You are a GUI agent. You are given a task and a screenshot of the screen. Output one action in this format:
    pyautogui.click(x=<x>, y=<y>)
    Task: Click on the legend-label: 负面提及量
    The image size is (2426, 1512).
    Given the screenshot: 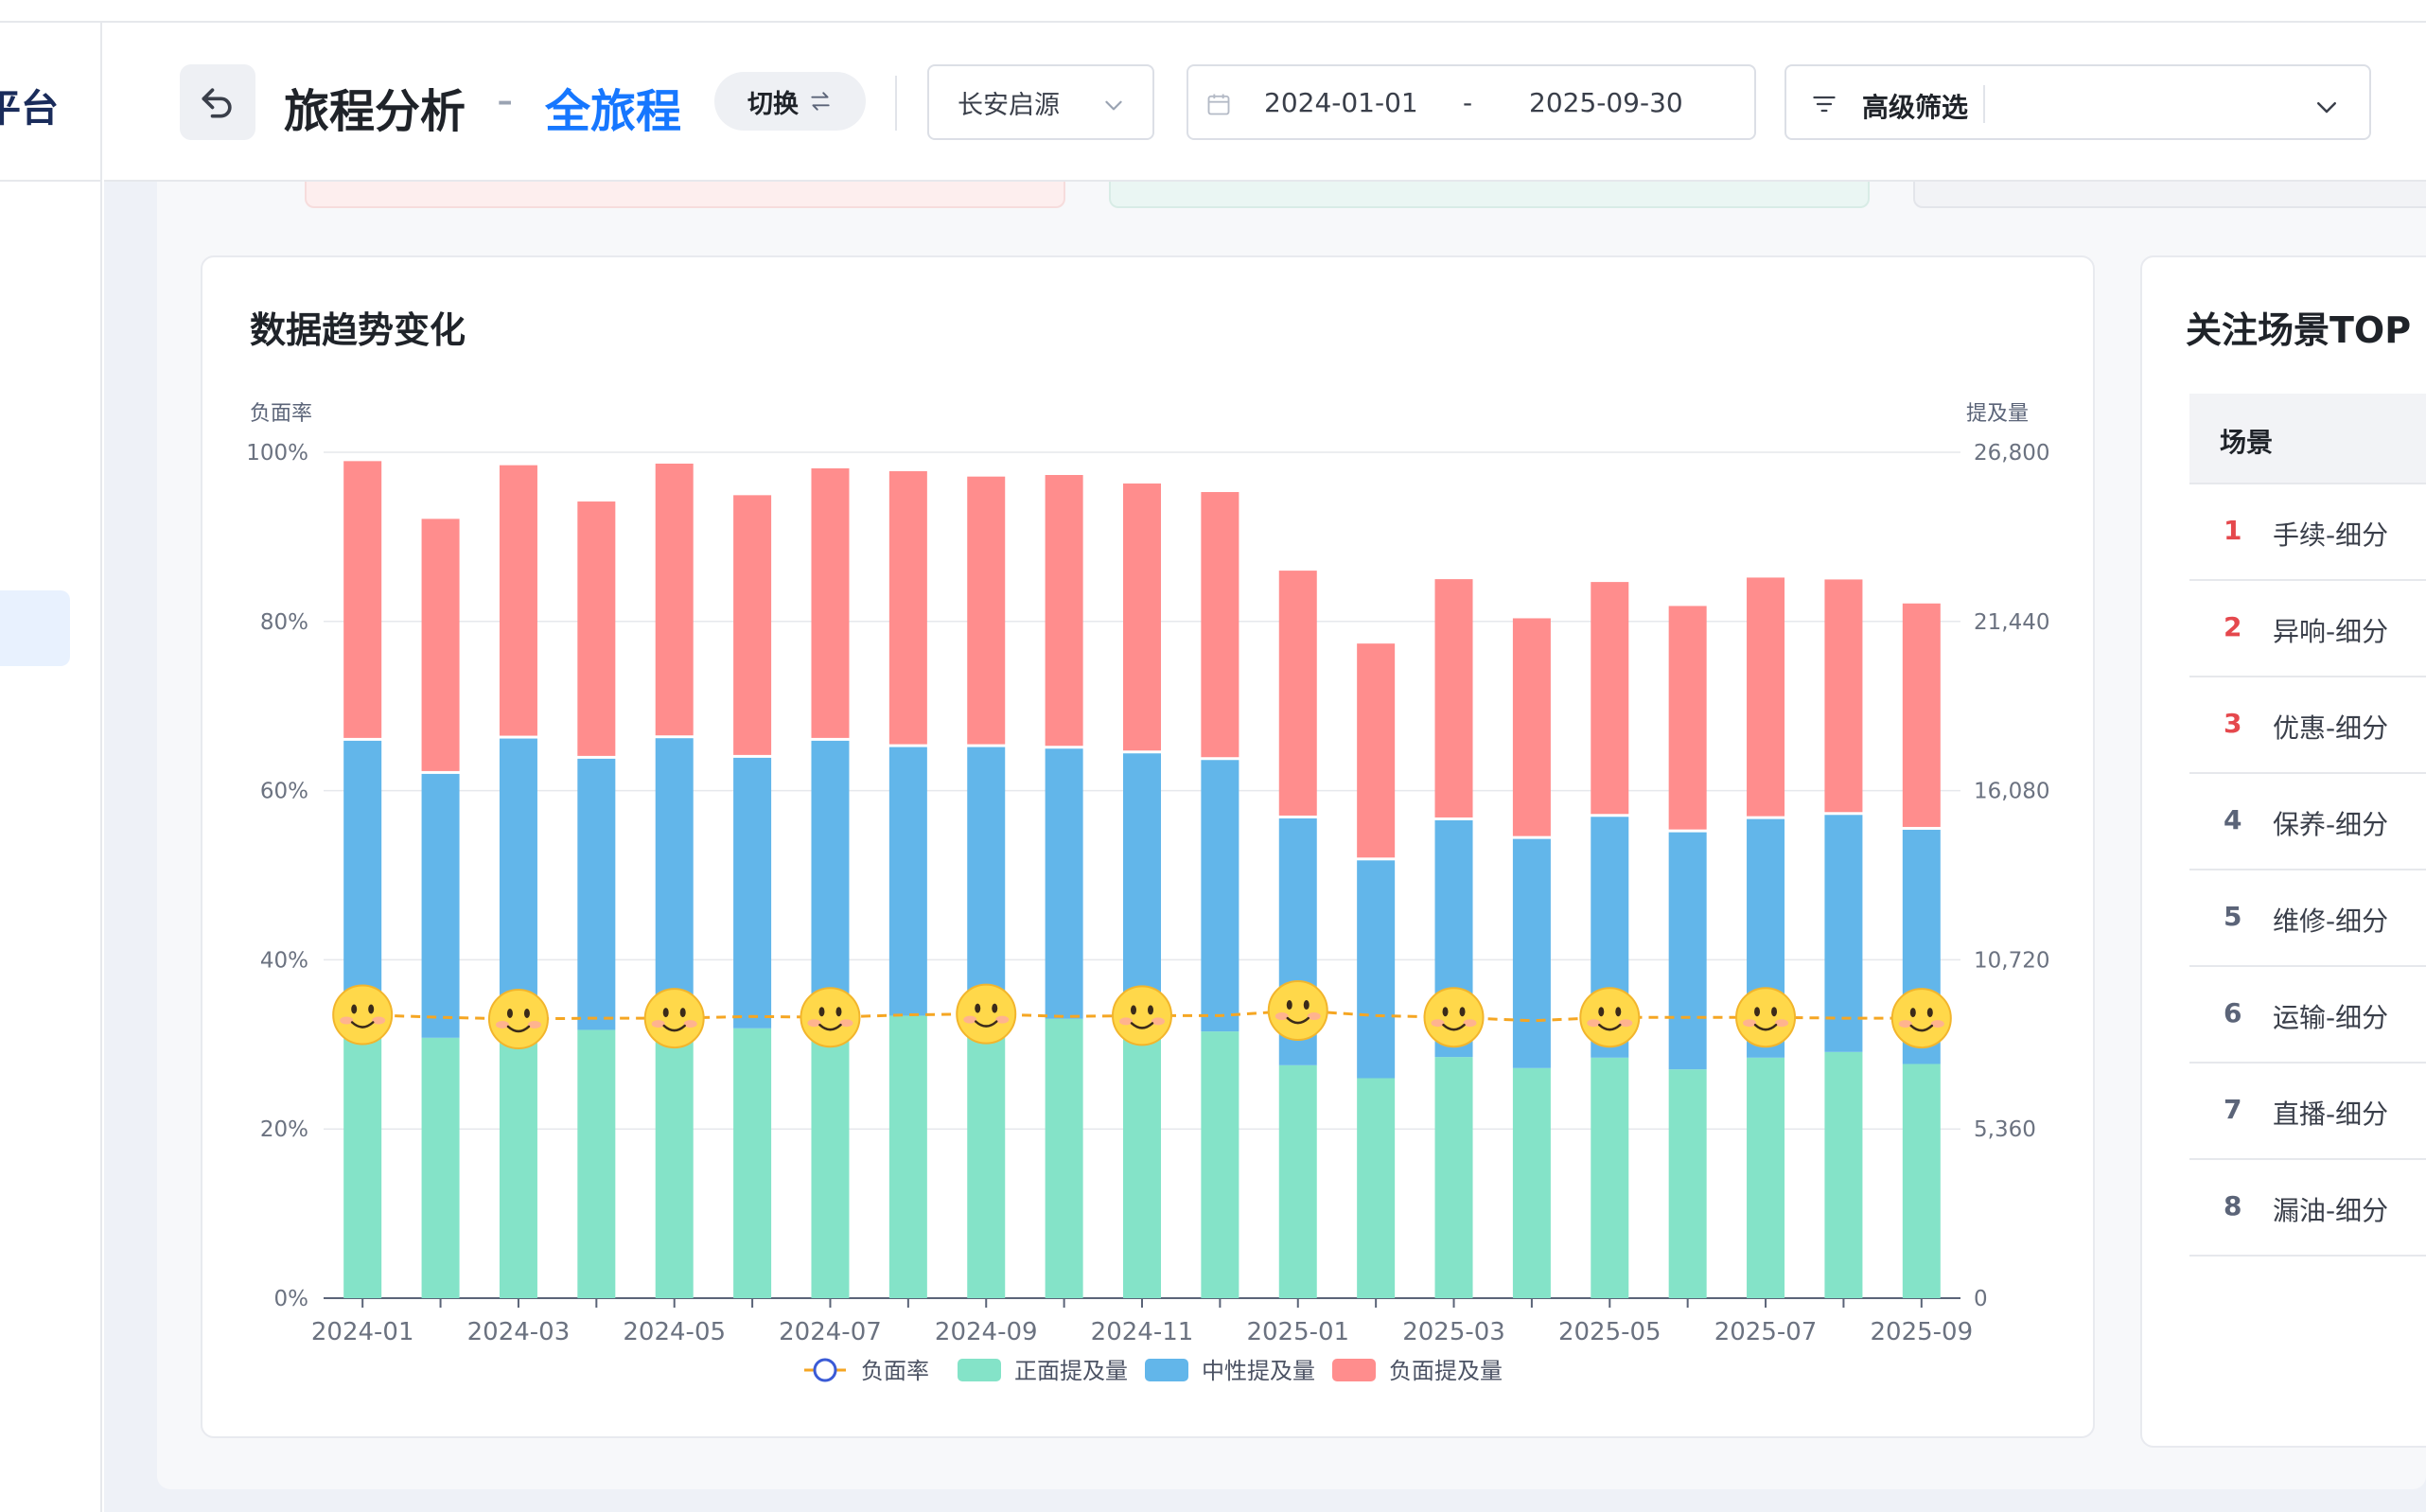 What is the action you would take?
    pyautogui.click(x=1446, y=1371)
    